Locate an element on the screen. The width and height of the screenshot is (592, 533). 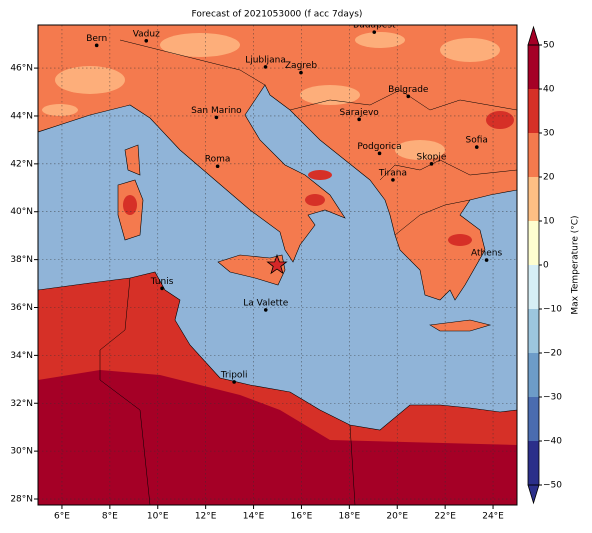
y-tick-label: 28°N is located at coordinates (21, 500).